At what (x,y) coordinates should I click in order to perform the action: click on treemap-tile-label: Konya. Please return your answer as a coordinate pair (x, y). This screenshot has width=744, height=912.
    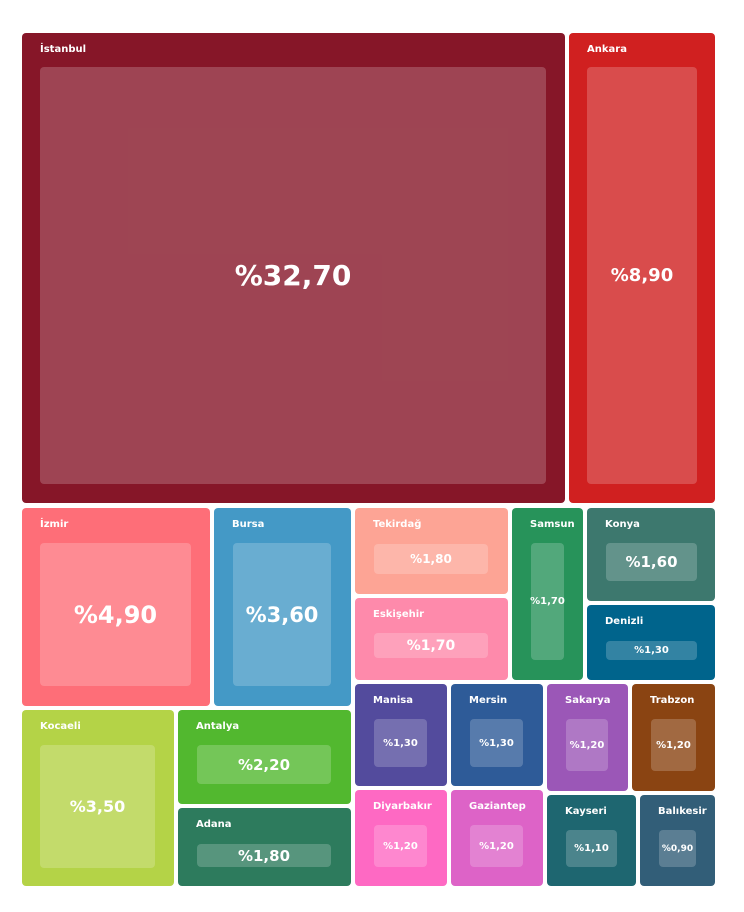
    Looking at the image, I should click on (622, 524).